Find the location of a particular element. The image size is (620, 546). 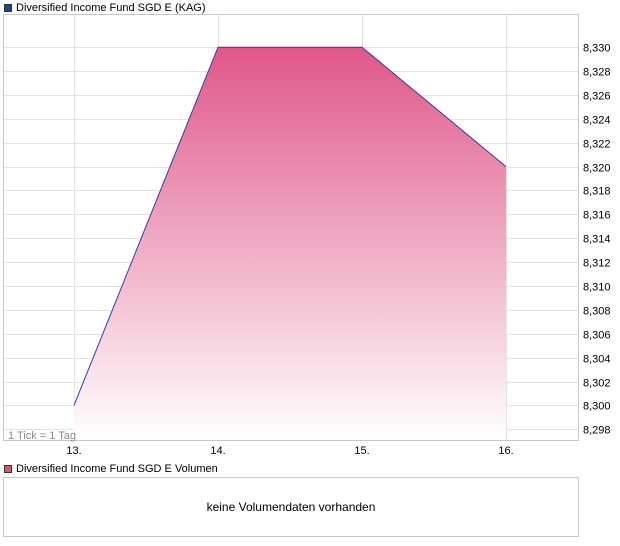

x-tick-label: 13. is located at coordinates (73, 451).